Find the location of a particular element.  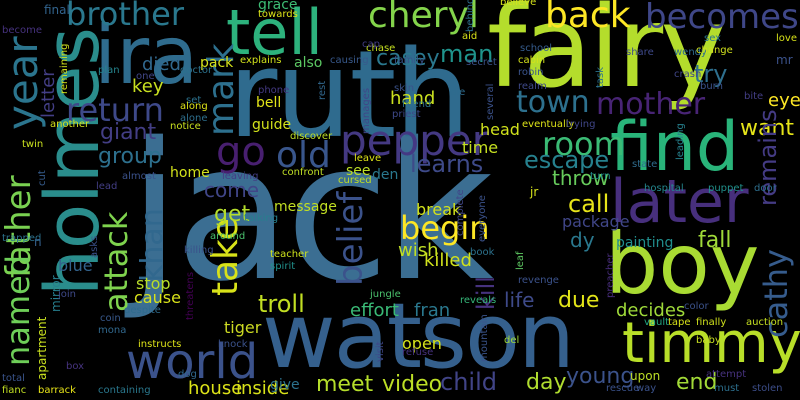

word-del: del is located at coordinates (512, 340).